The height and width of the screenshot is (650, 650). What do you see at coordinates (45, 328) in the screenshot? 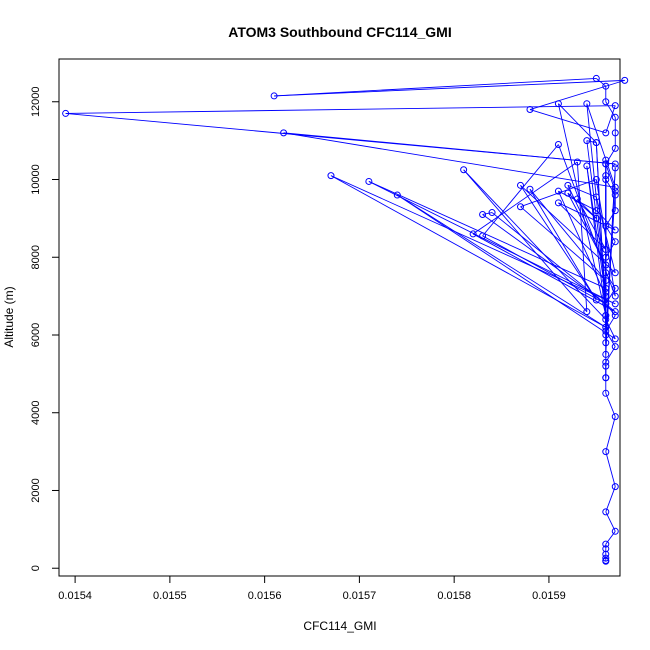
I see `y-axis: 0 2000 4000 6000 8000 10000 12000` at bounding box center [45, 328].